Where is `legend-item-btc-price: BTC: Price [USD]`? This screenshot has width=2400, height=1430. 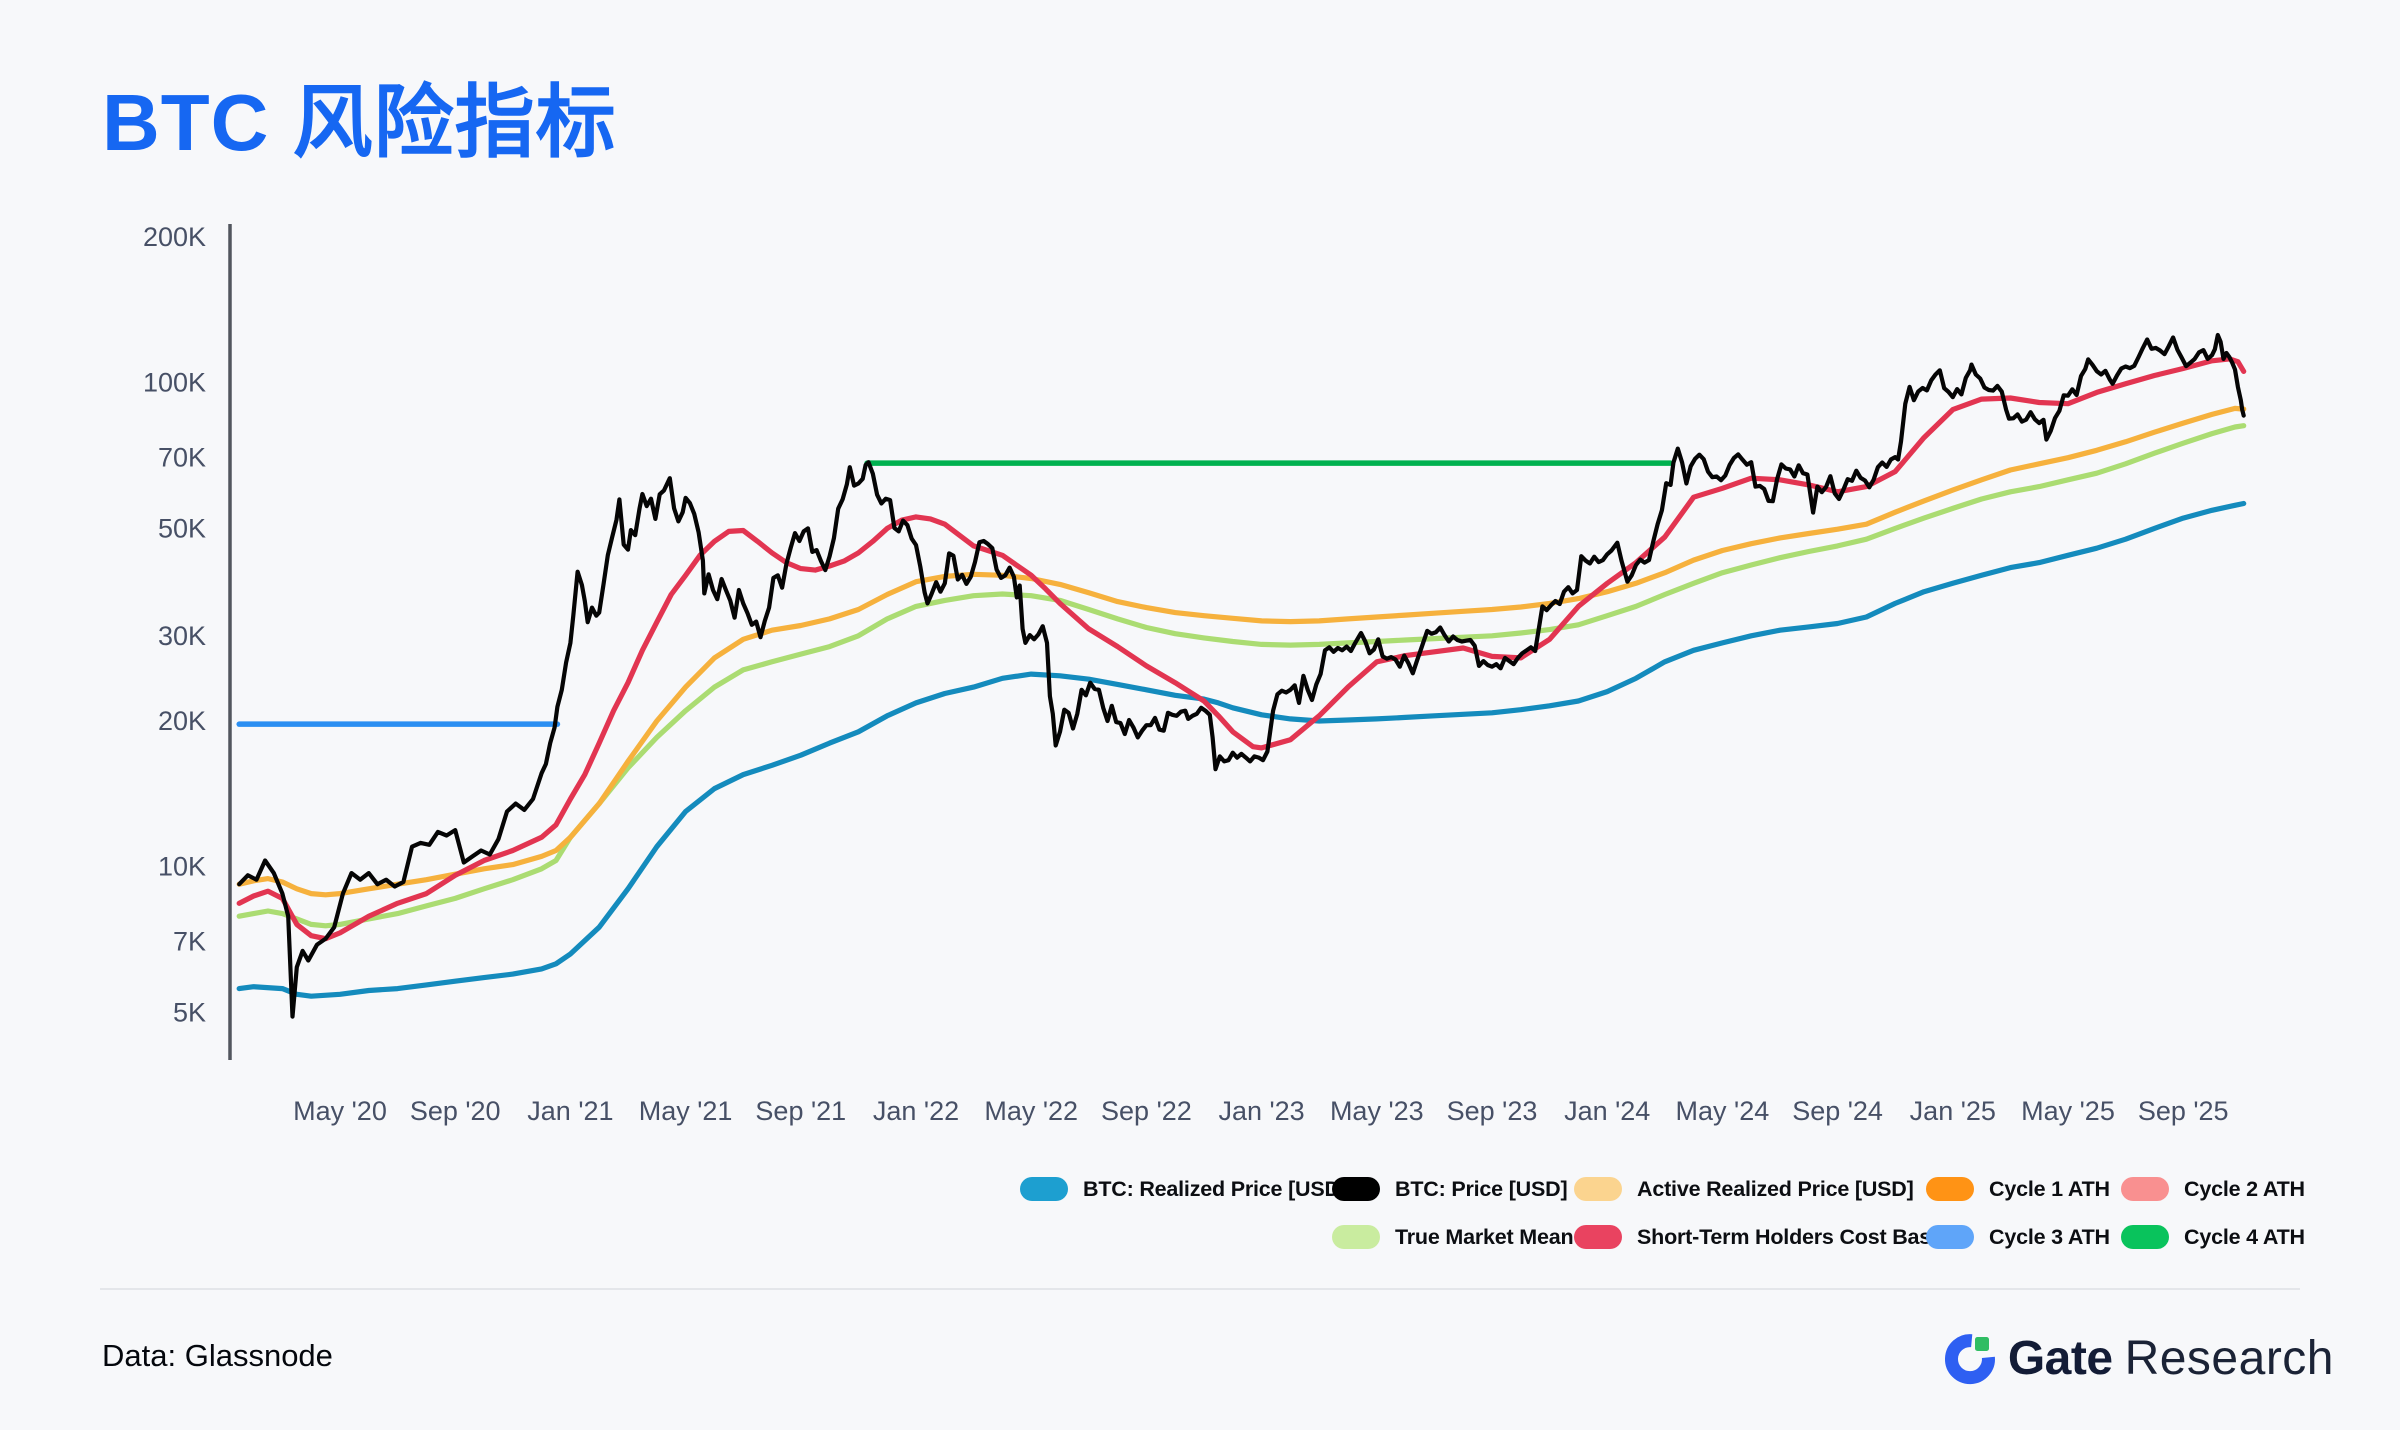 legend-item-btc-price: BTC: Price [USD] is located at coordinates (1450, 1189).